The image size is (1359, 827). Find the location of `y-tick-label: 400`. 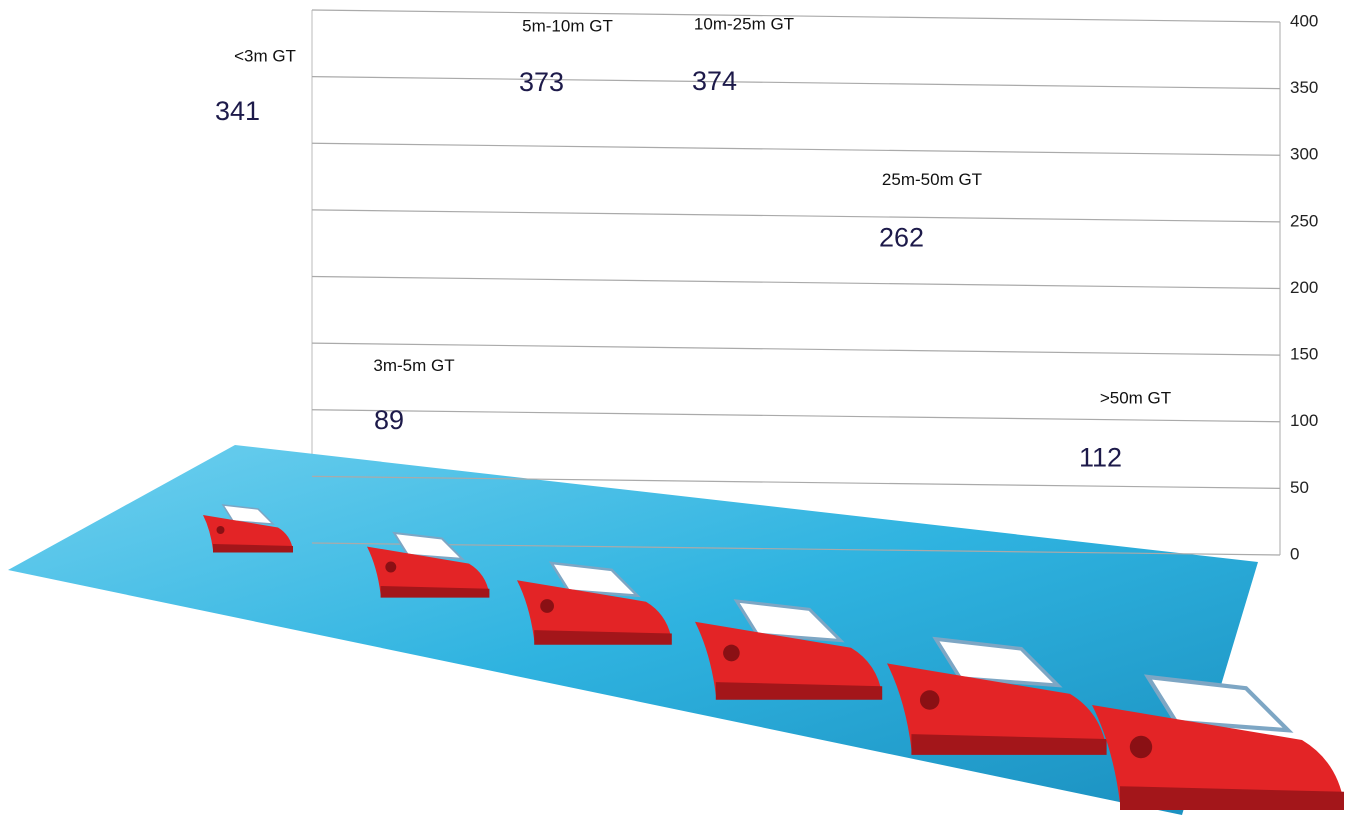

y-tick-label: 400 is located at coordinates (1304, 20).